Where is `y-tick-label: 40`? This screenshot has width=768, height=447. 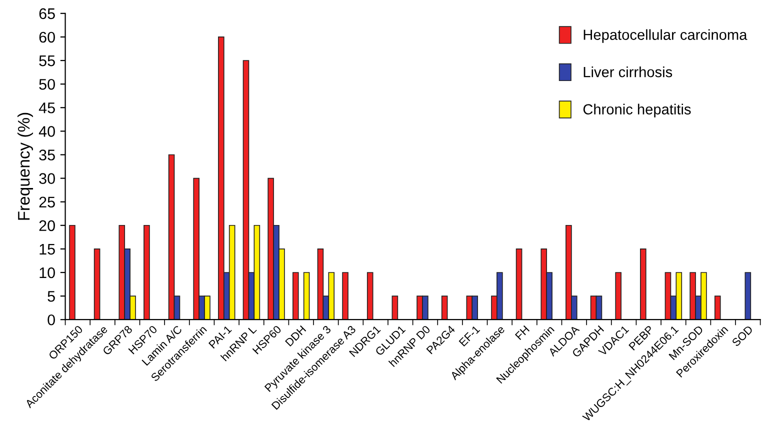
y-tick-label: 40 is located at coordinates (46, 131).